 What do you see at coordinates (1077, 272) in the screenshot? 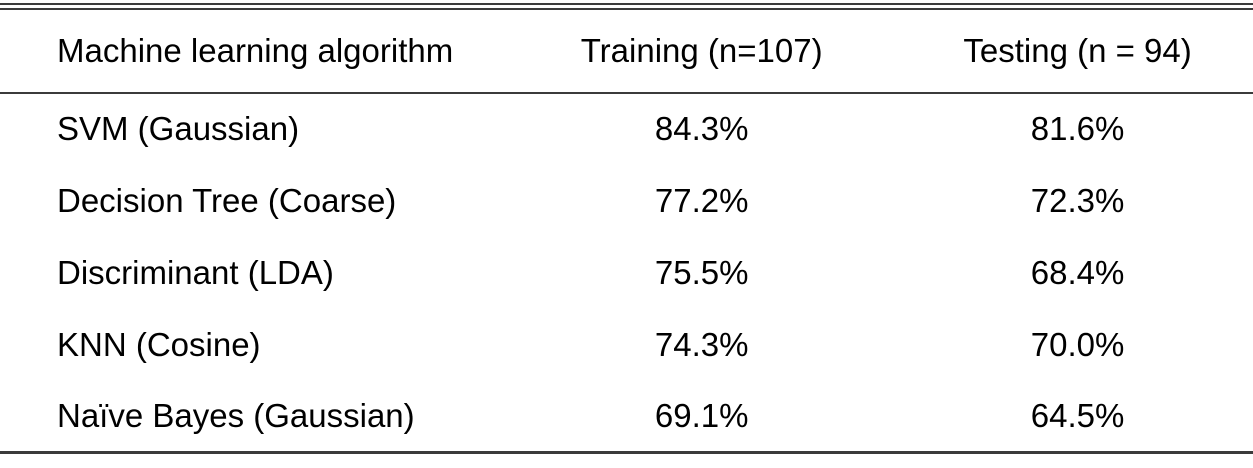
I see `cell-testing: 68.4%` at bounding box center [1077, 272].